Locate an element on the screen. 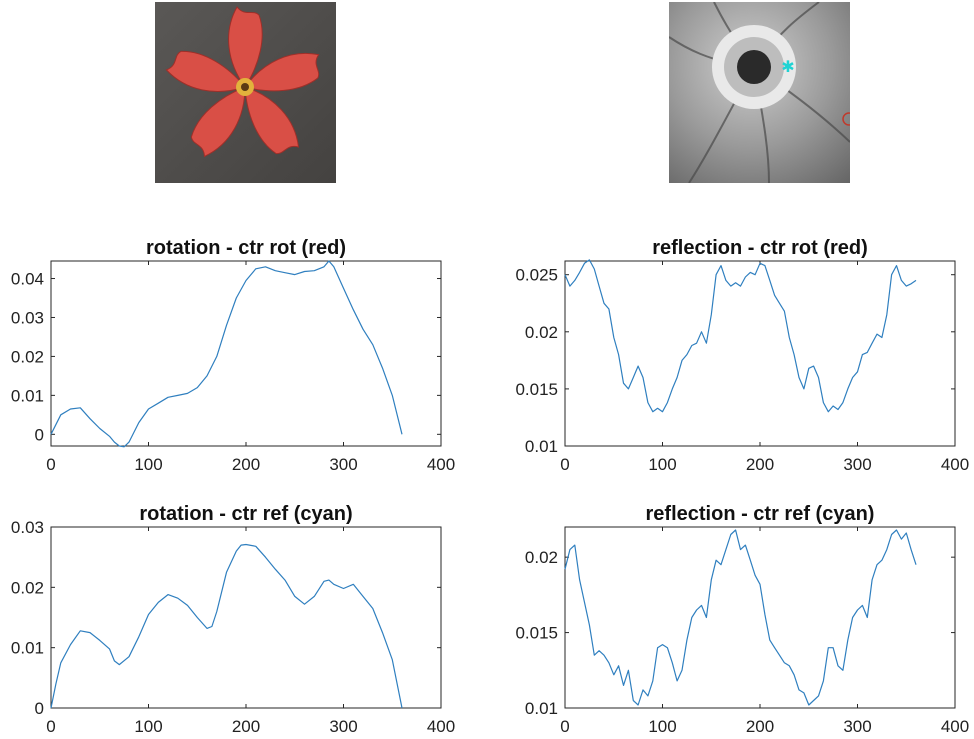 This screenshot has width=974, height=739. chart-title: rotation - ctr ref (cyan) is located at coordinates (245, 514).